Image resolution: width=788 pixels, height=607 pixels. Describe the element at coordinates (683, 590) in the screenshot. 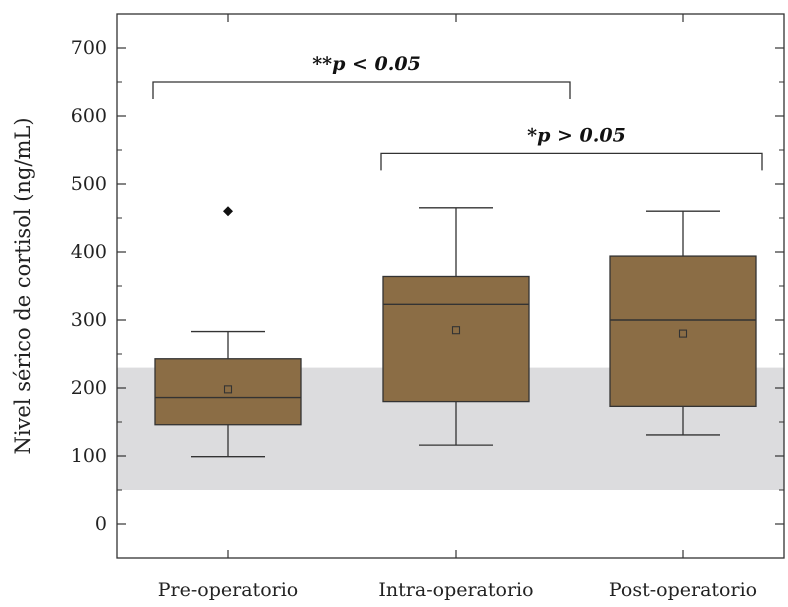

I see `x-tick-label: Post-operatorio` at that location.